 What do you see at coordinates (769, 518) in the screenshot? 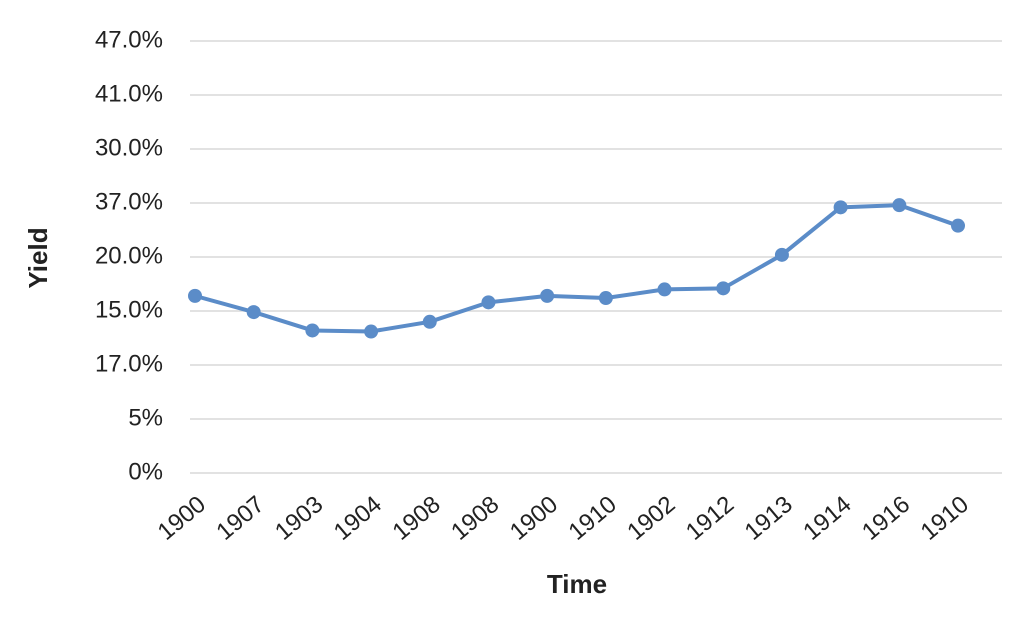
I see `x-tick-label: 1913` at bounding box center [769, 518].